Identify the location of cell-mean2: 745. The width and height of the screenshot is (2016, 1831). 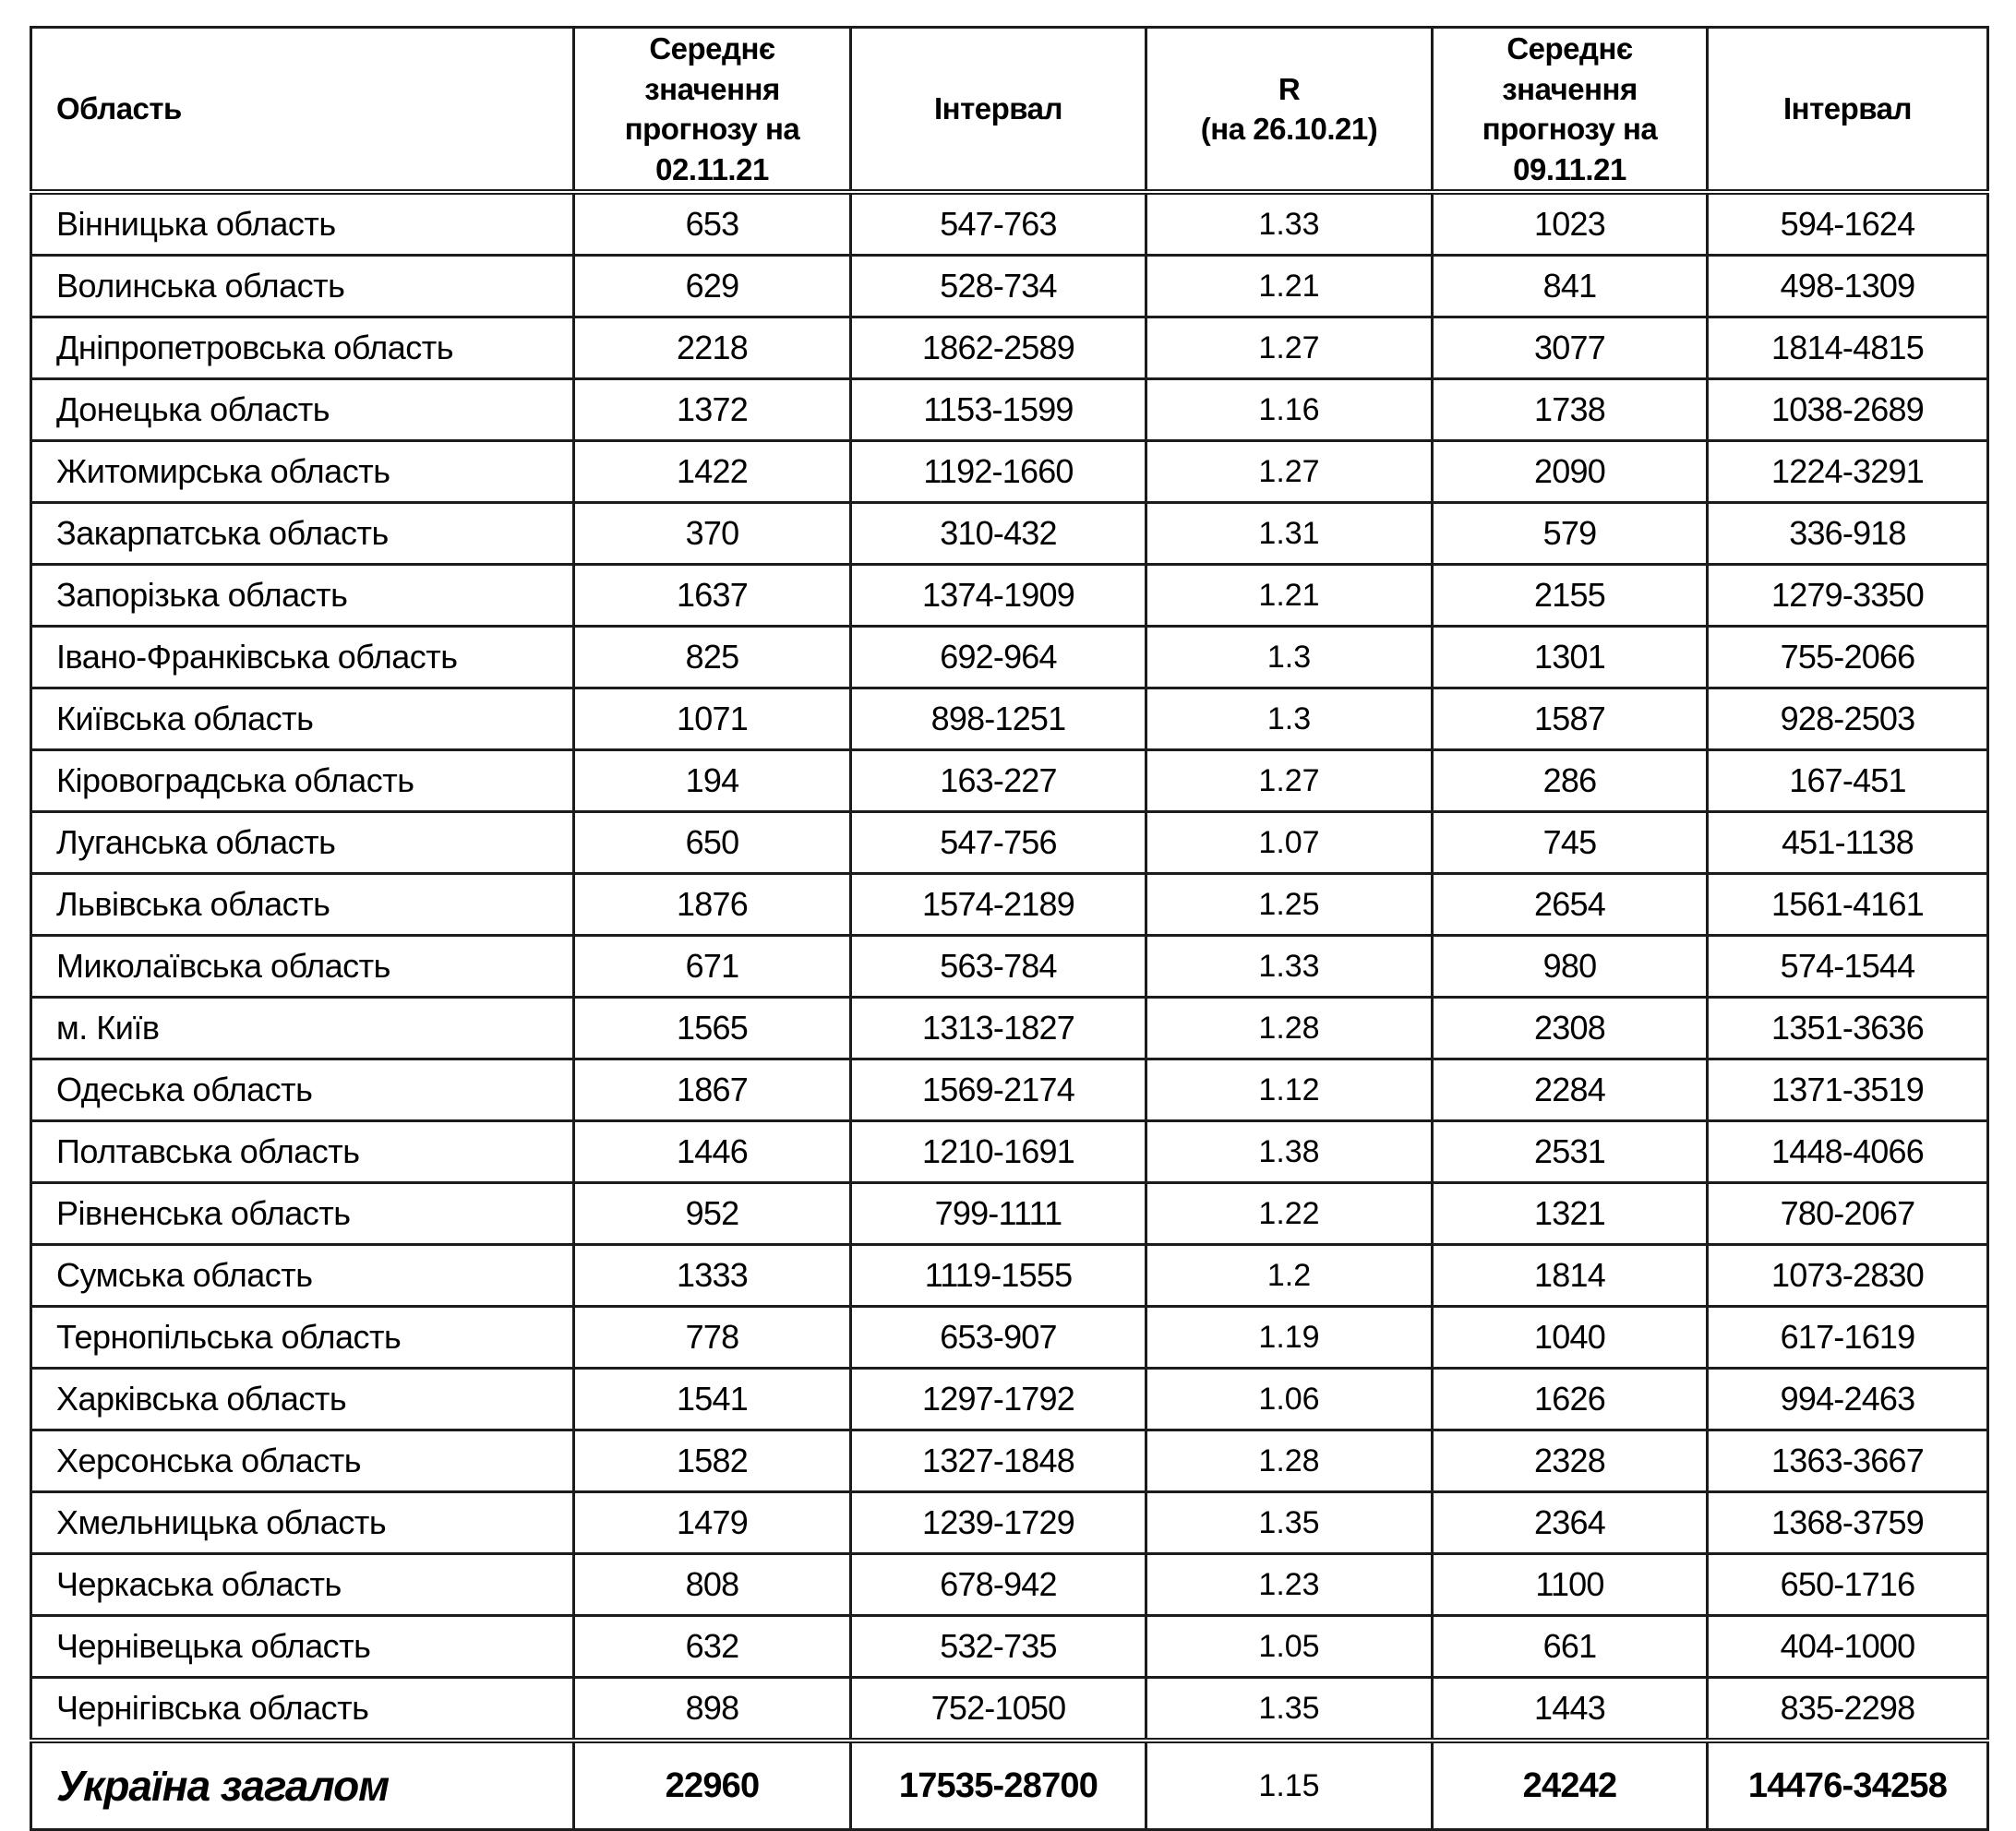
(1570, 843).